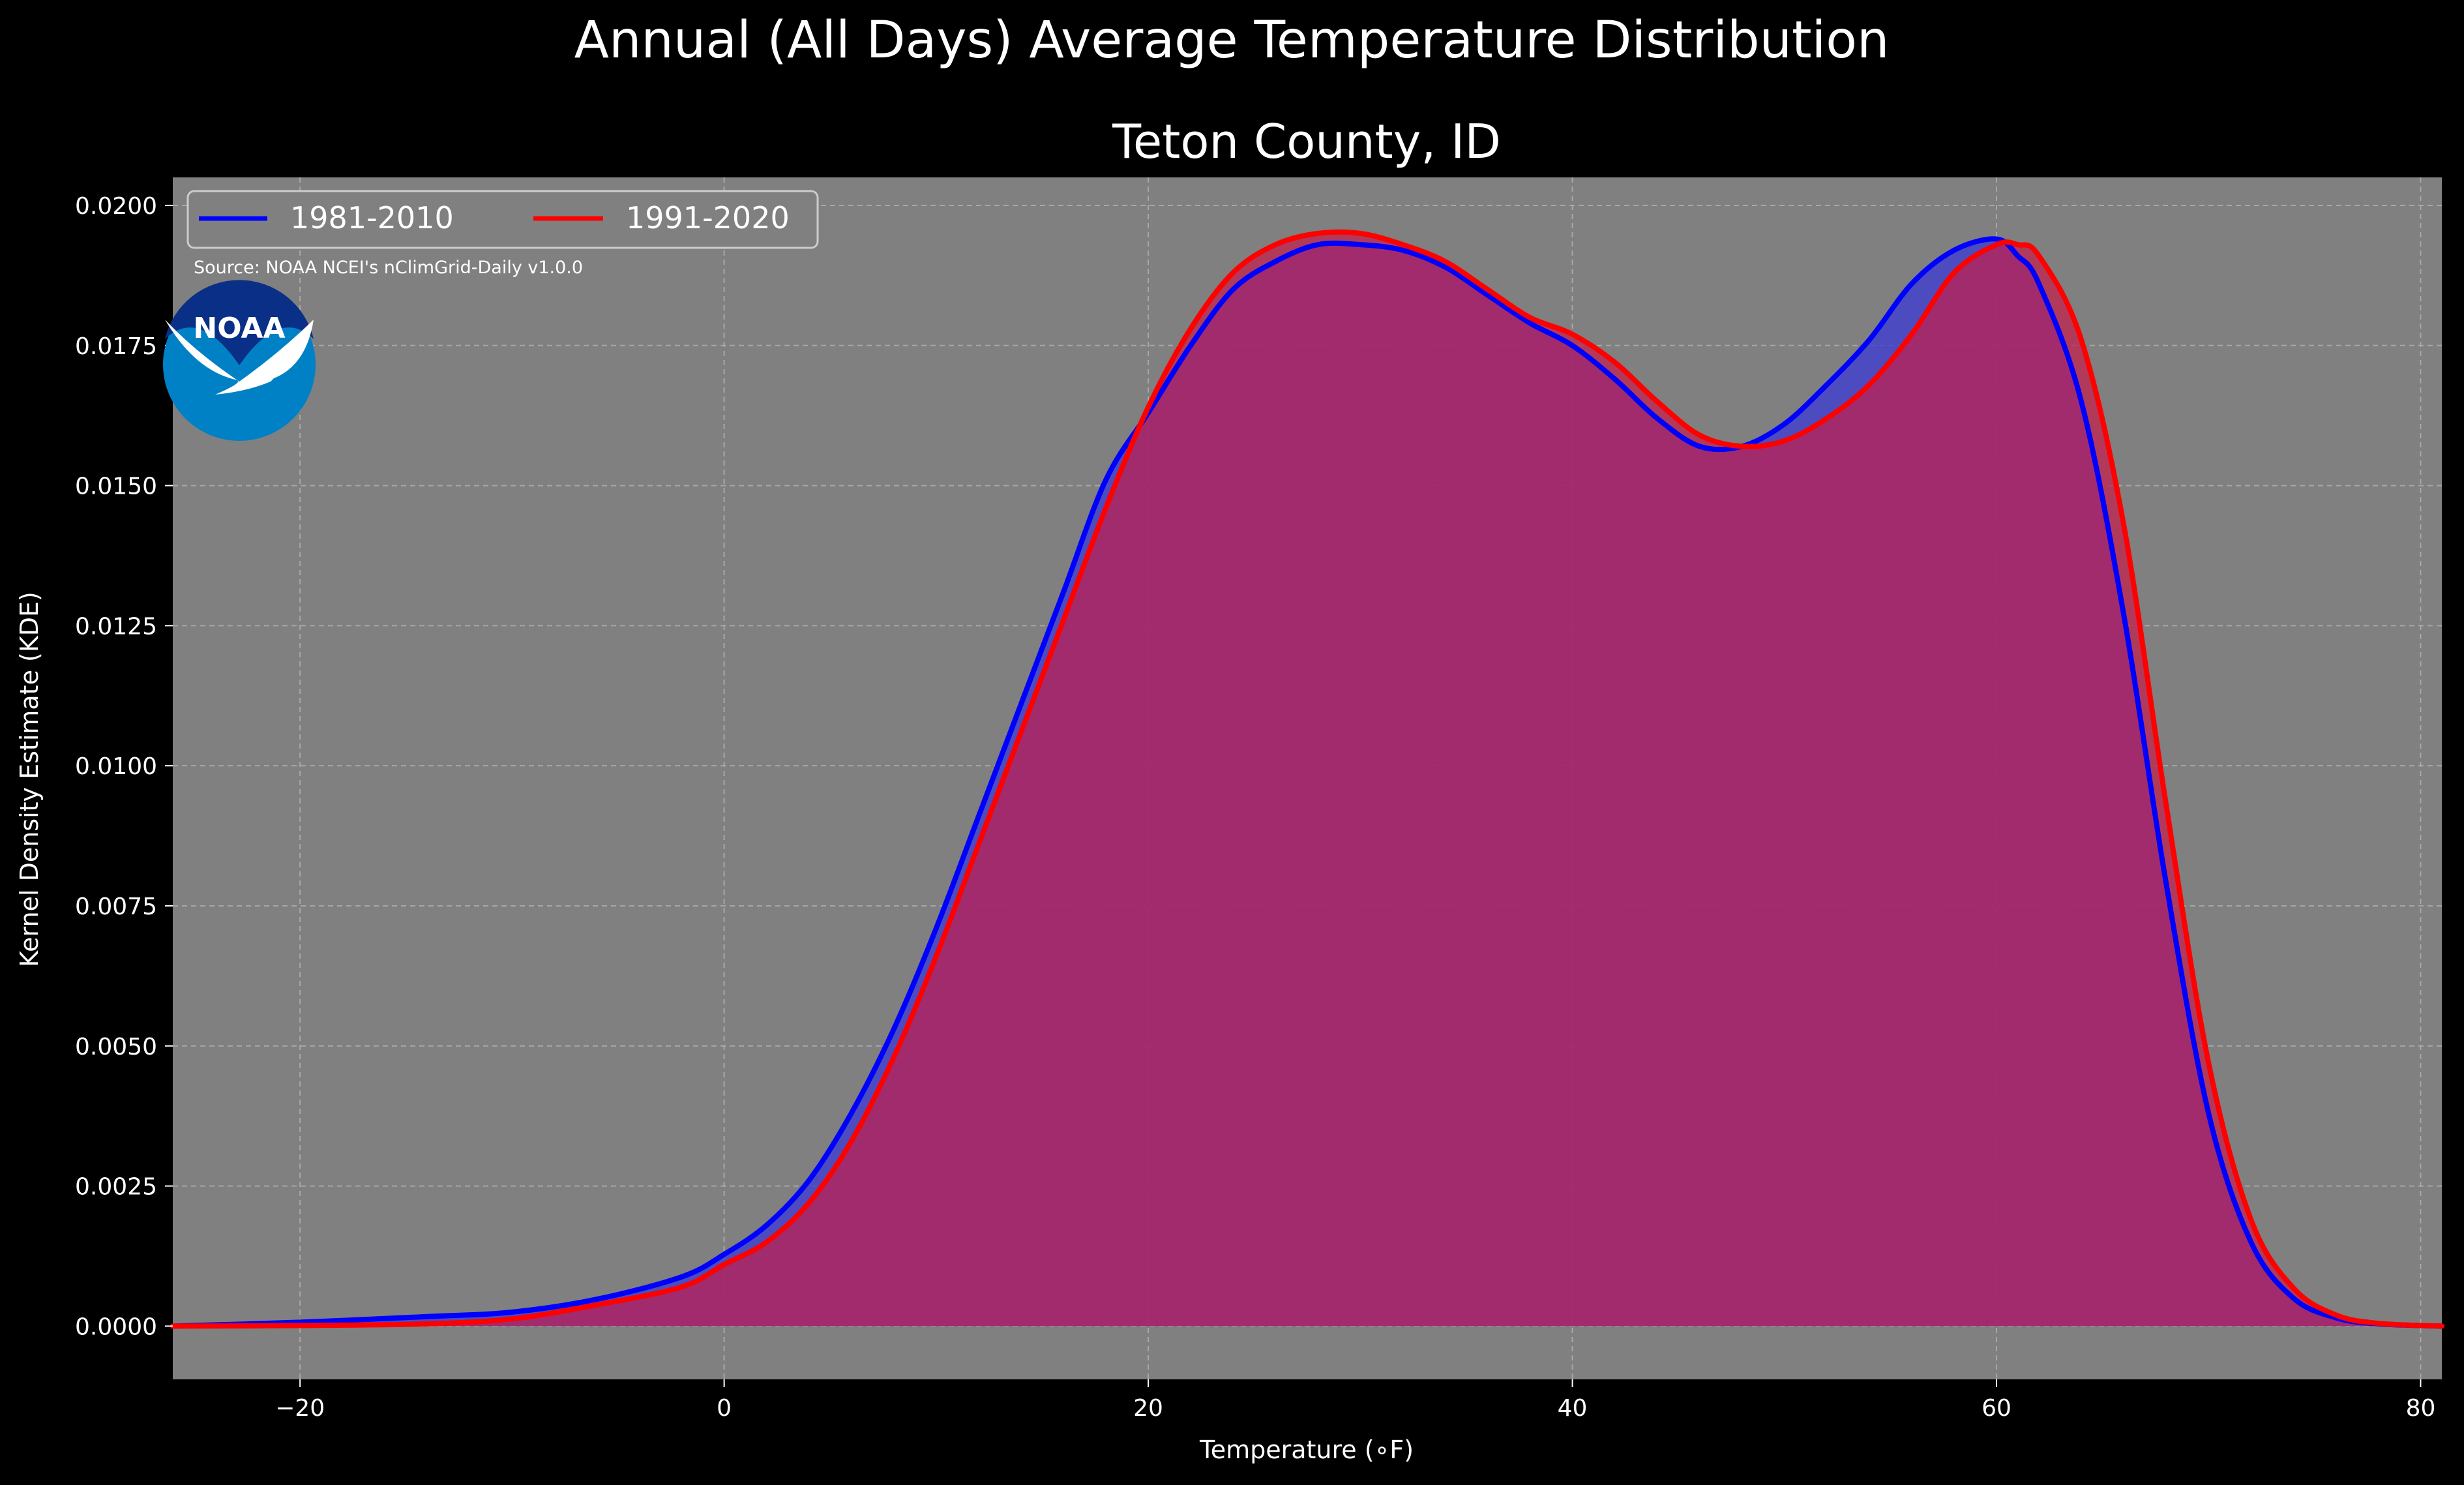 The width and height of the screenshot is (2464, 1485). I want to click on y-tick-label: 0.0125, so click(116, 627).